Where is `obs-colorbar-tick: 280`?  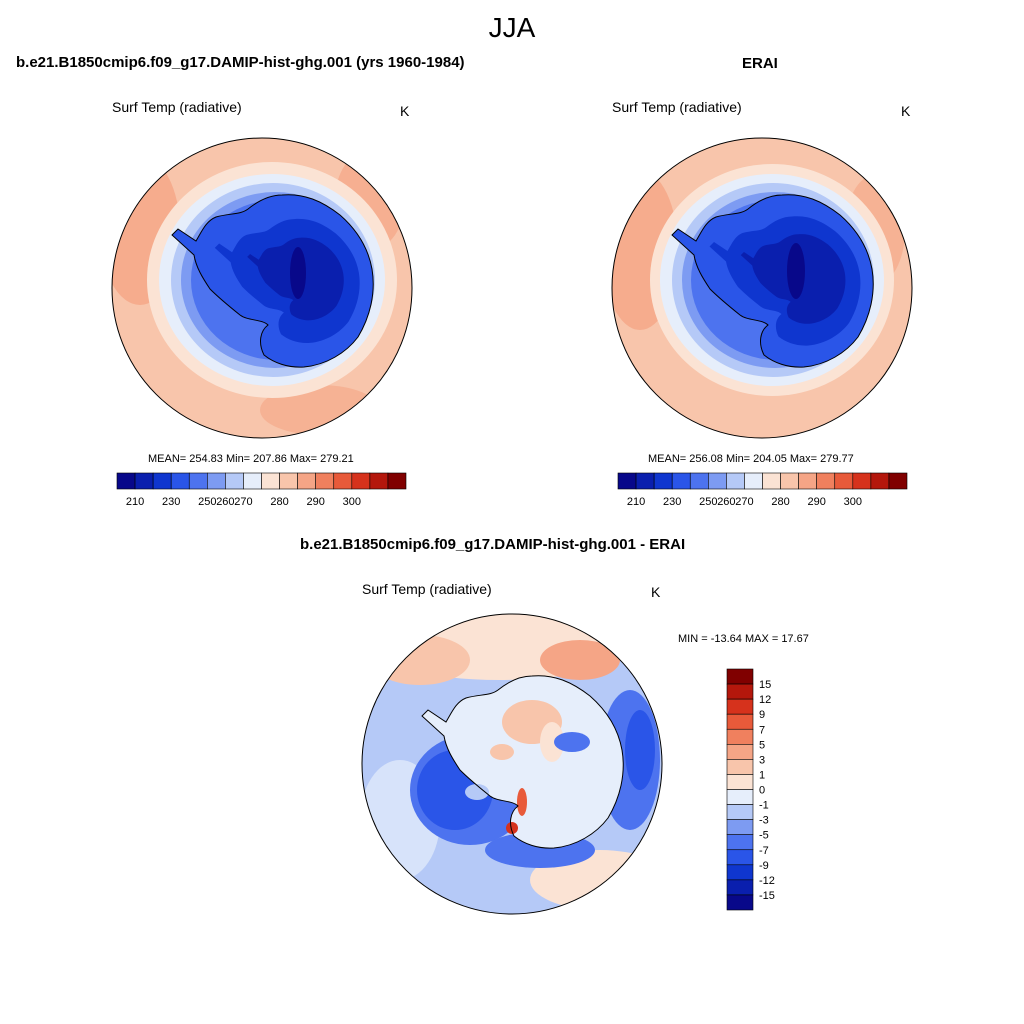
obs-colorbar-tick: 280 is located at coordinates (780, 502).